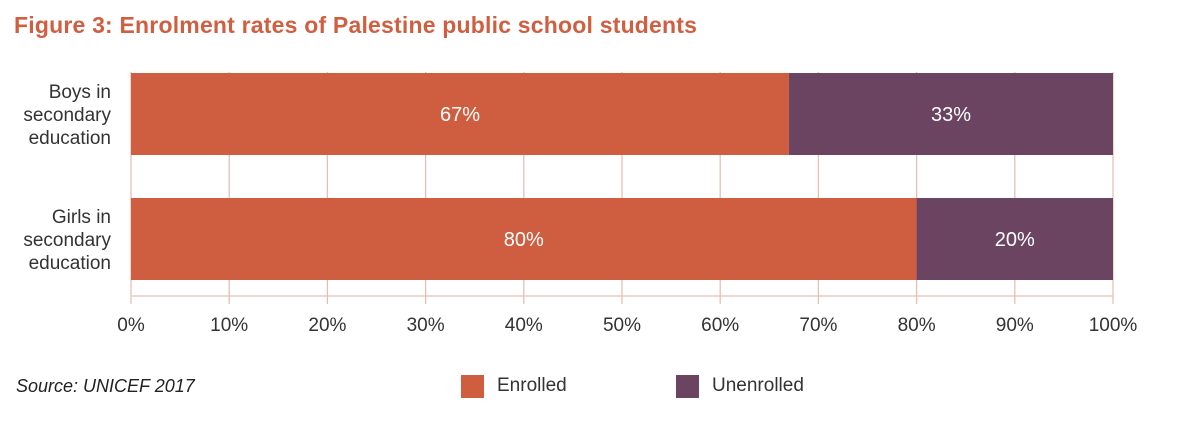 This screenshot has height=430, width=1199. I want to click on legend-item-unenrolled: Unenrolled, so click(740, 386).